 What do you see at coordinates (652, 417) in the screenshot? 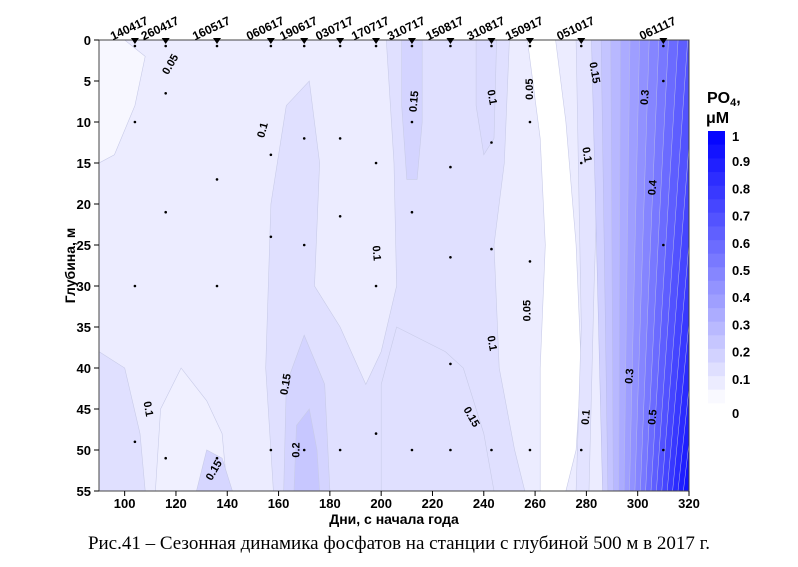
I see `contour-label: 0.5` at bounding box center [652, 417].